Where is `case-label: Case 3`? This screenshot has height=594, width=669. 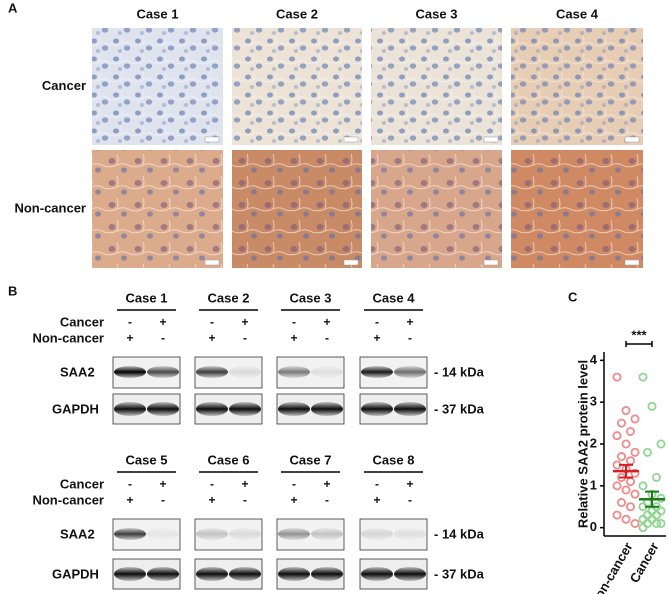
case-label: Case 3 is located at coordinates (311, 297).